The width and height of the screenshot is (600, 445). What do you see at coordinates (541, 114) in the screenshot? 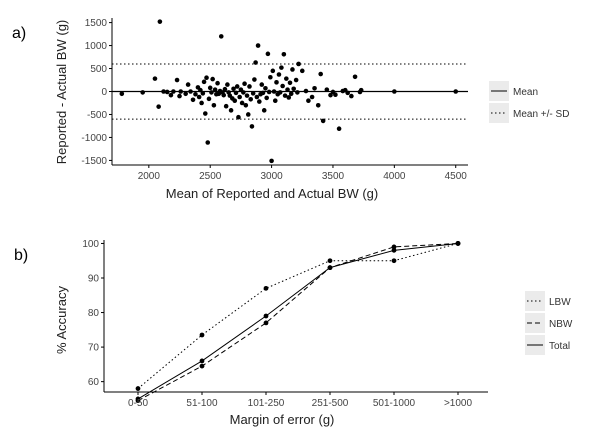
I see `legend-label-a: Mean +/- SD` at bounding box center [541, 114].